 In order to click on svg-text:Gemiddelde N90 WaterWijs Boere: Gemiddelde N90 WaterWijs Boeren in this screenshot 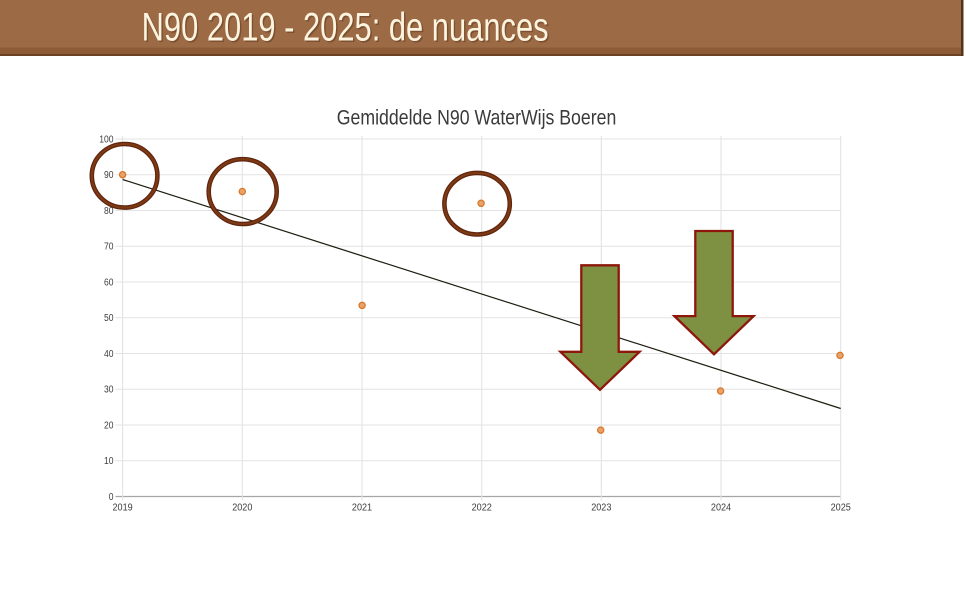, I will do `click(477, 118)`.